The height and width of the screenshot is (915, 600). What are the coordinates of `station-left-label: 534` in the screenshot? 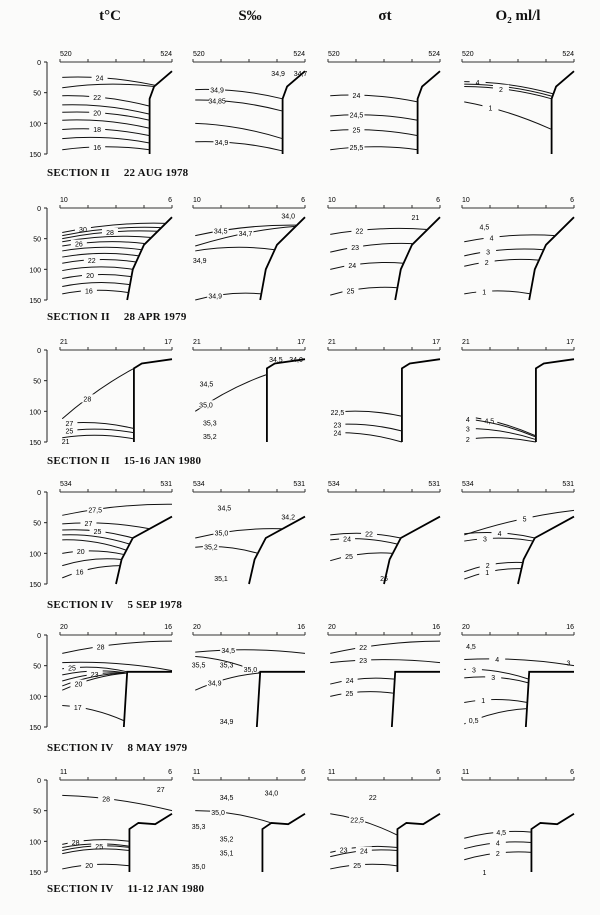 It's located at (468, 484).